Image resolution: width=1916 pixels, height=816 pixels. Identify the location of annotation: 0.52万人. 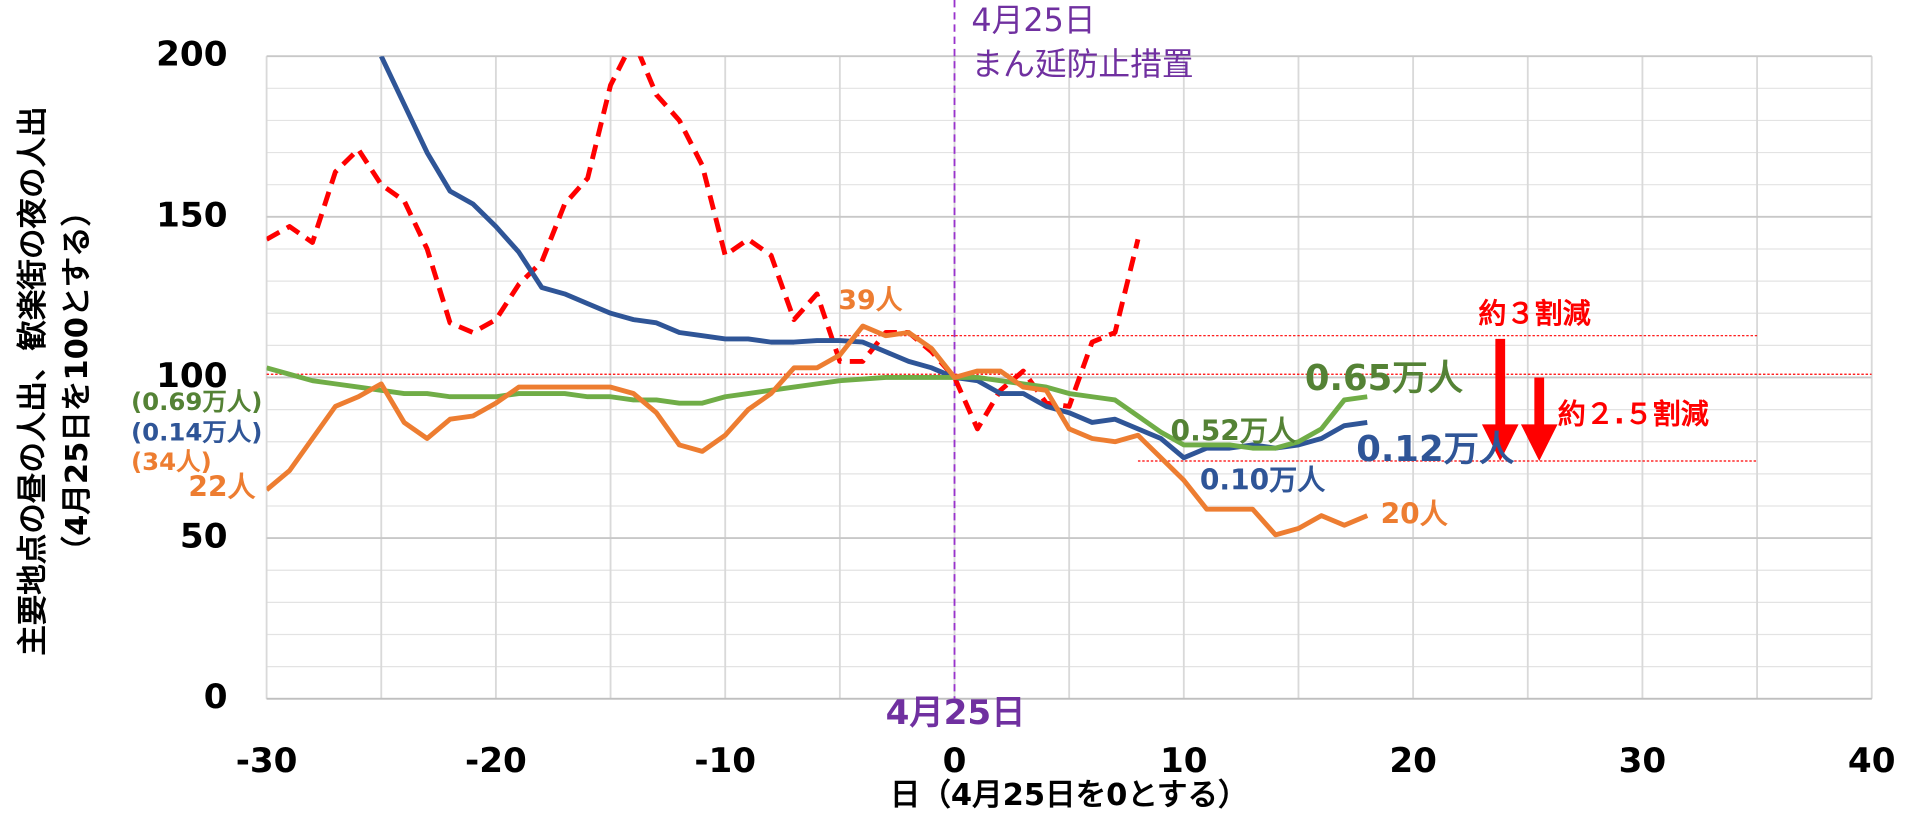
(1234, 430).